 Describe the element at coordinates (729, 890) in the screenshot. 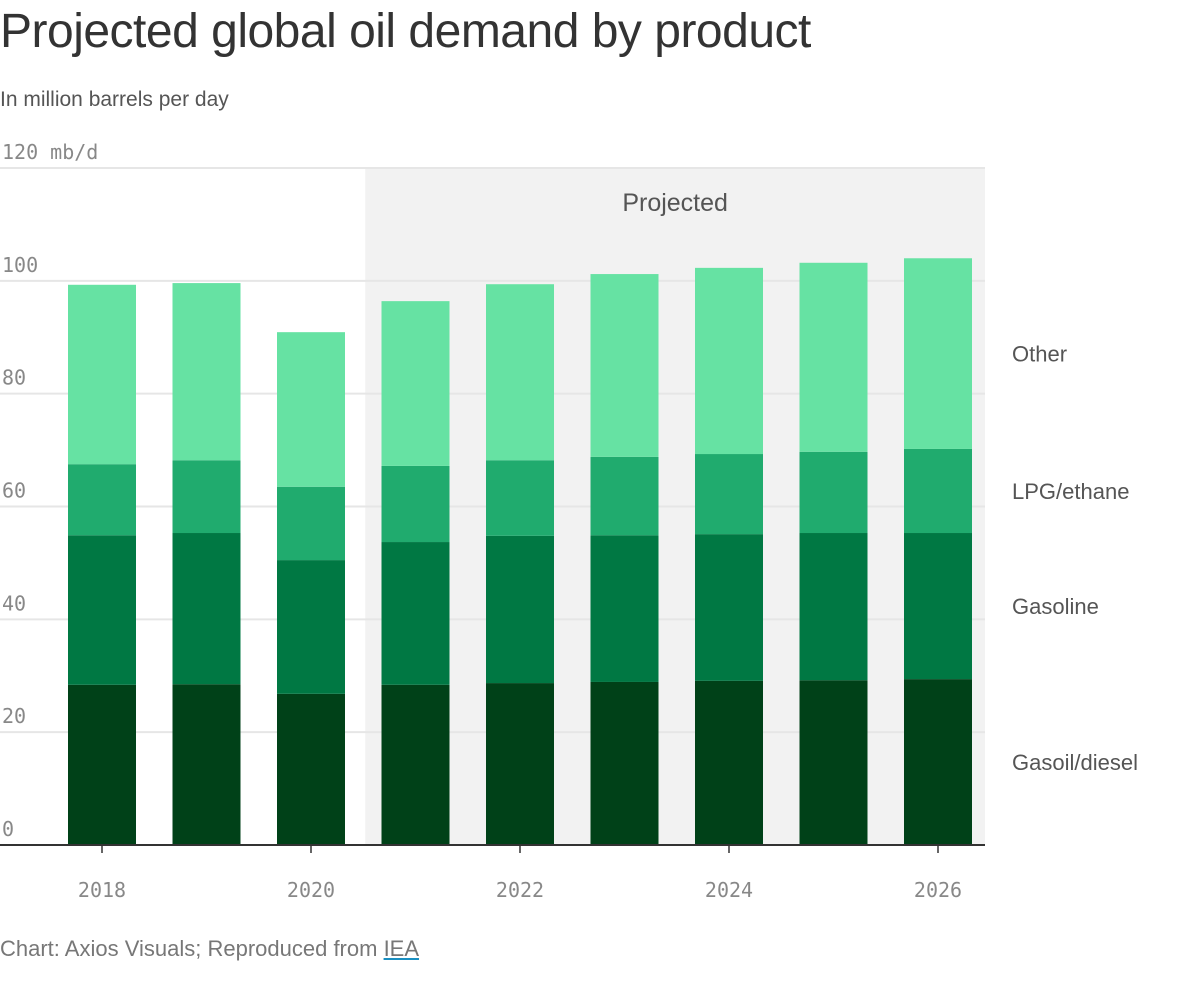

I see `x-tick-label: 2024` at that location.